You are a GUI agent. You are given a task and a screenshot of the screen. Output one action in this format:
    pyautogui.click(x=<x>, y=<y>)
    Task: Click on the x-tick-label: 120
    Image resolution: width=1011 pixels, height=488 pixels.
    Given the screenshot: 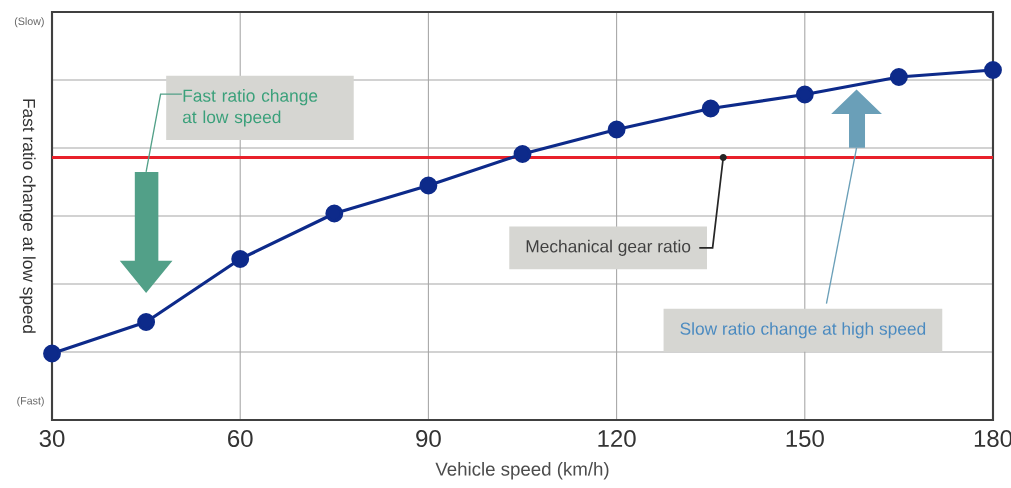 What is the action you would take?
    pyautogui.click(x=617, y=439)
    